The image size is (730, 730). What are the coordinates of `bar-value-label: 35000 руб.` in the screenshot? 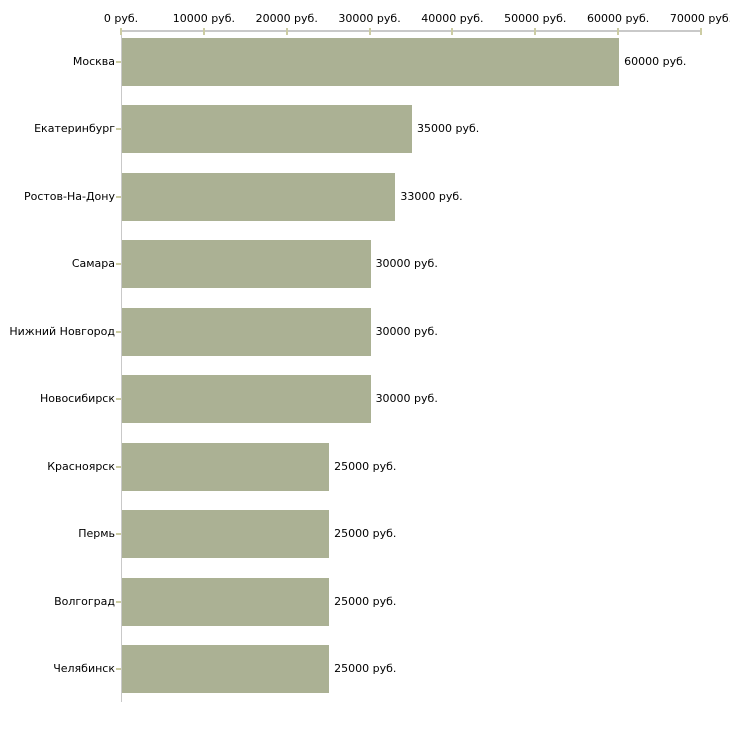 It's located at (448, 128).